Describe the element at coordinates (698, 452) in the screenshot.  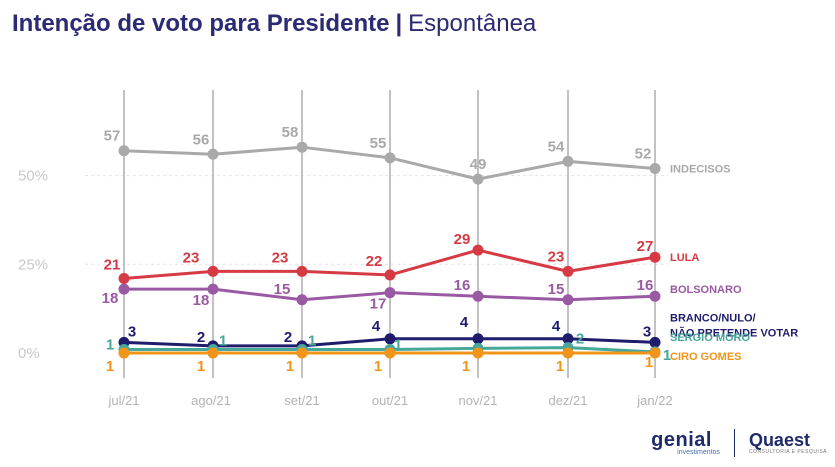
I see `genial-logo-tag: investimentos` at that location.